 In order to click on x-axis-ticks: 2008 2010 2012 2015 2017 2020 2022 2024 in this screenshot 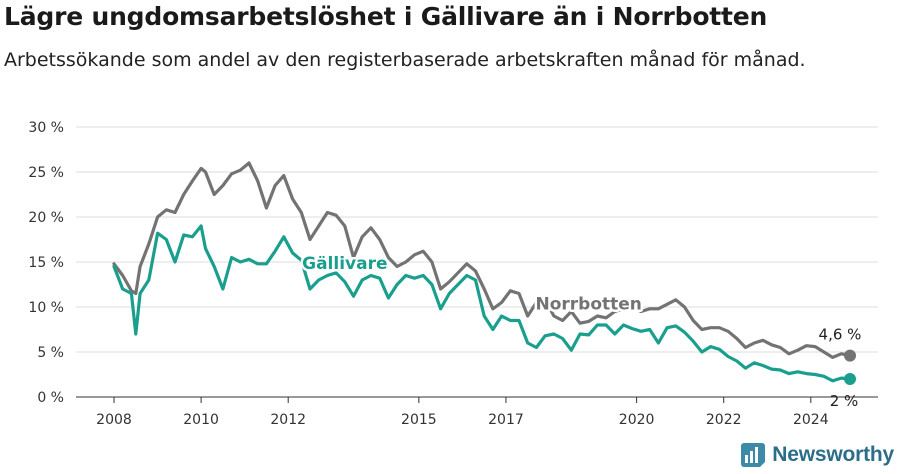, I will do `click(462, 412)`.